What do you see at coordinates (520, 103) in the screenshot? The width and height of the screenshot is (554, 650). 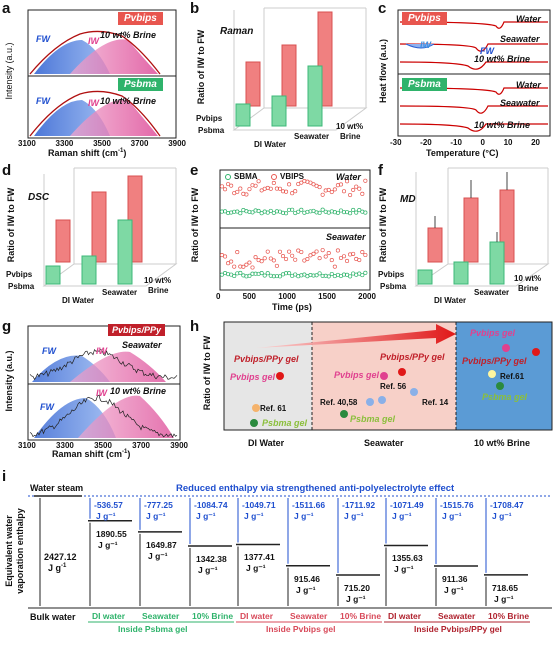 I see `c-bottom-seawater: Seawater` at bounding box center [520, 103].